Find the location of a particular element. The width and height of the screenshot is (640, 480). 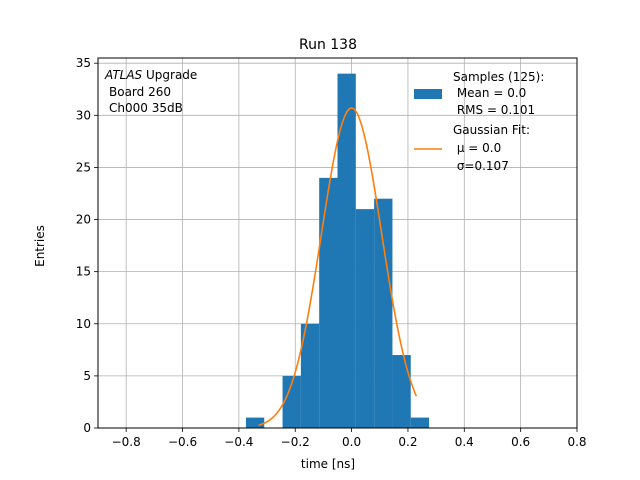

x-tick-label: 0.8 is located at coordinates (576, 442).